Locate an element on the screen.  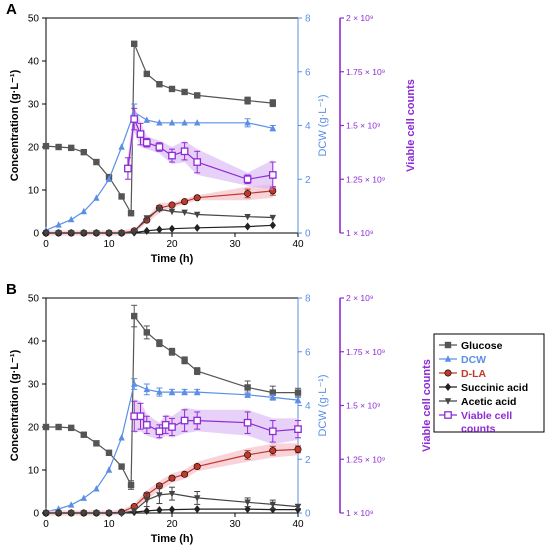
y-tick-label: 50 is located at coordinates (34, 299).